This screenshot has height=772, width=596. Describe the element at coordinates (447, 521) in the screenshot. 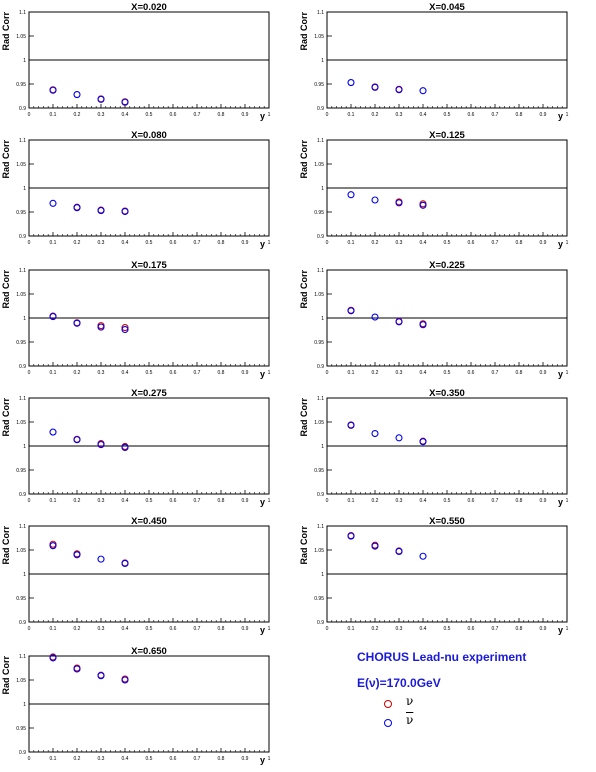

I see `panel-title: X=0.550` at that location.